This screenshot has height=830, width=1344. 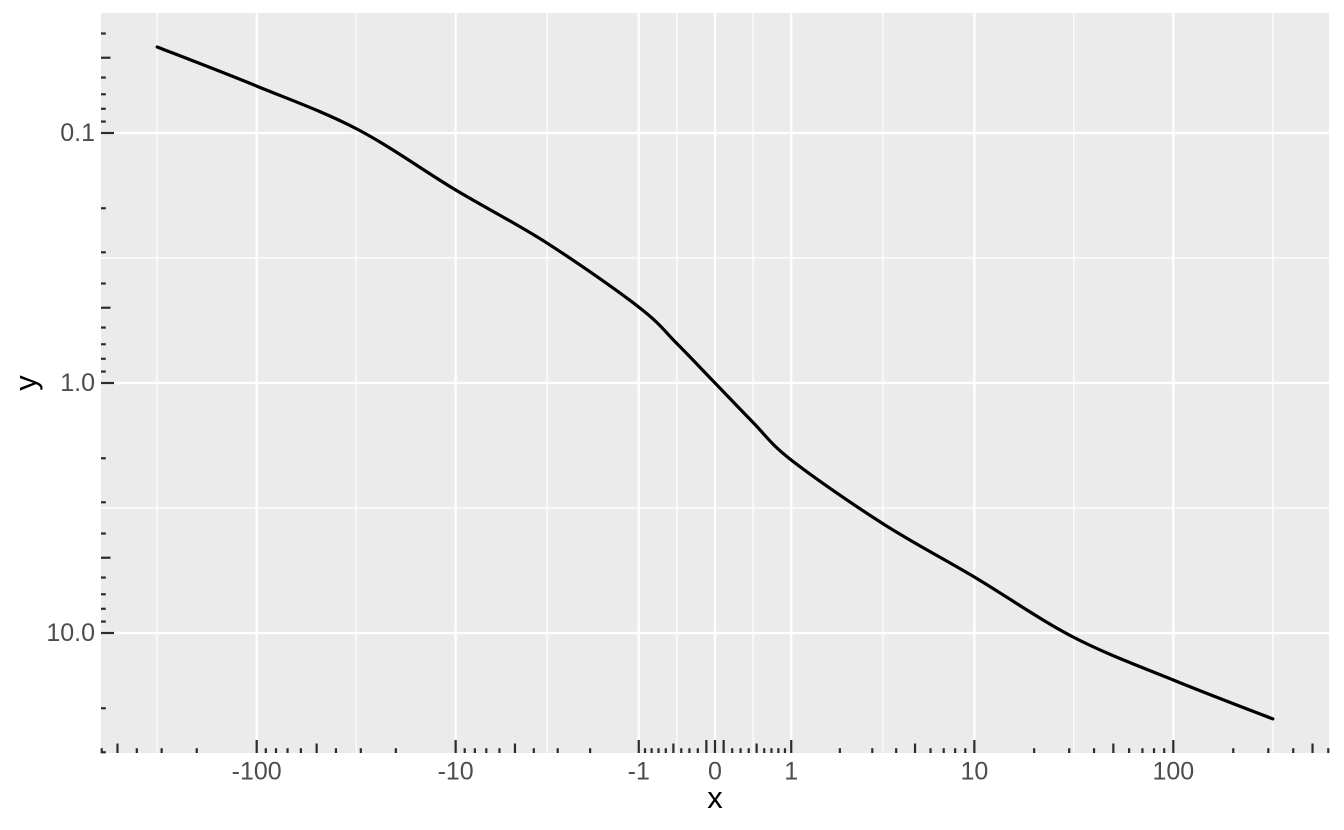 I want to click on x-axis-title: x, so click(x=715, y=797).